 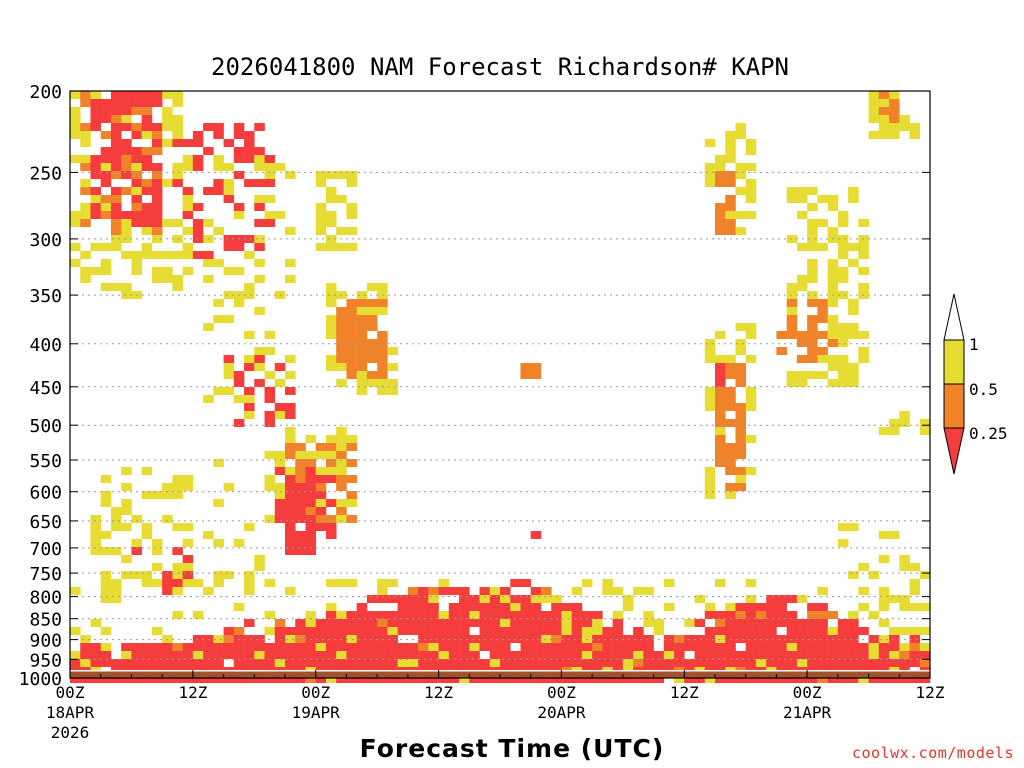 I want to click on y-tick-label: 550, so click(x=45, y=461).